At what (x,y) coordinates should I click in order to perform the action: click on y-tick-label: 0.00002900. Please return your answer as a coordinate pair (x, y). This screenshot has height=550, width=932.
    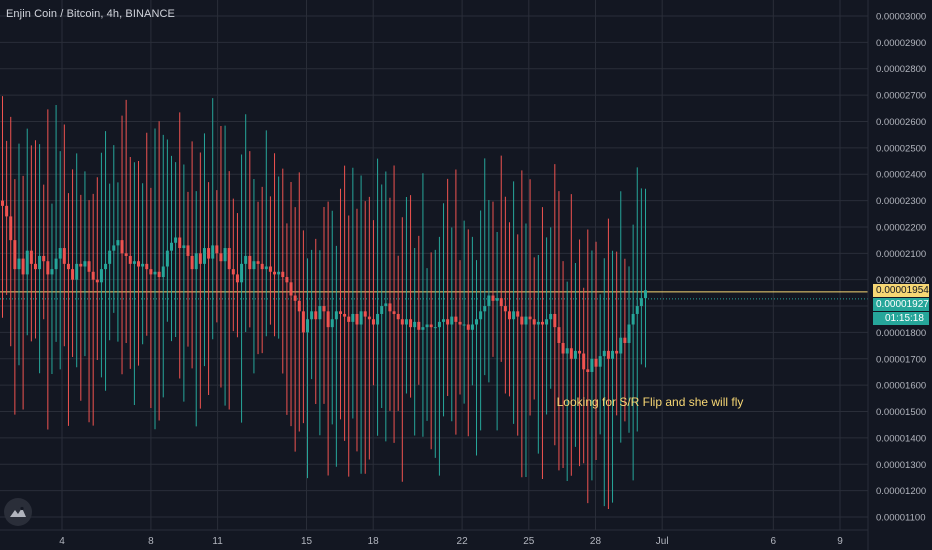
    Looking at the image, I should click on (901, 43).